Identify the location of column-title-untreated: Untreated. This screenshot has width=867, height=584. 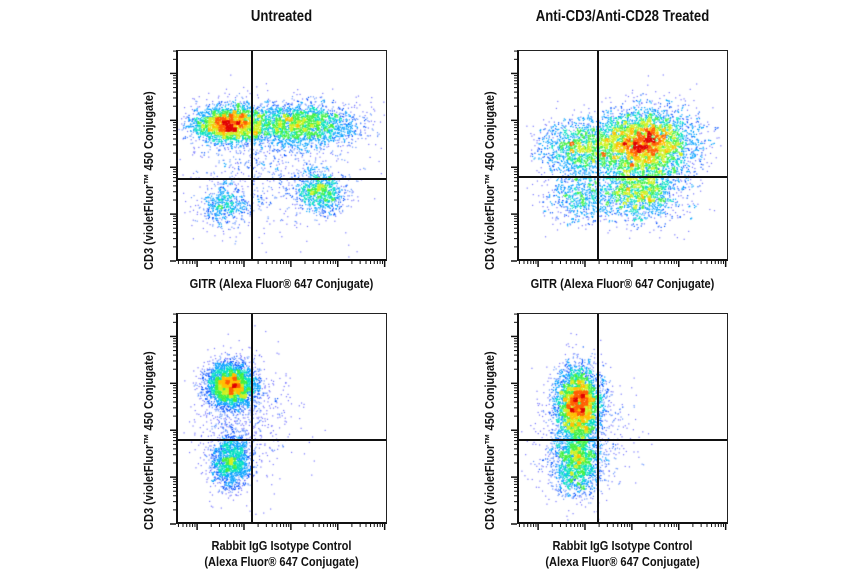
(281, 16).